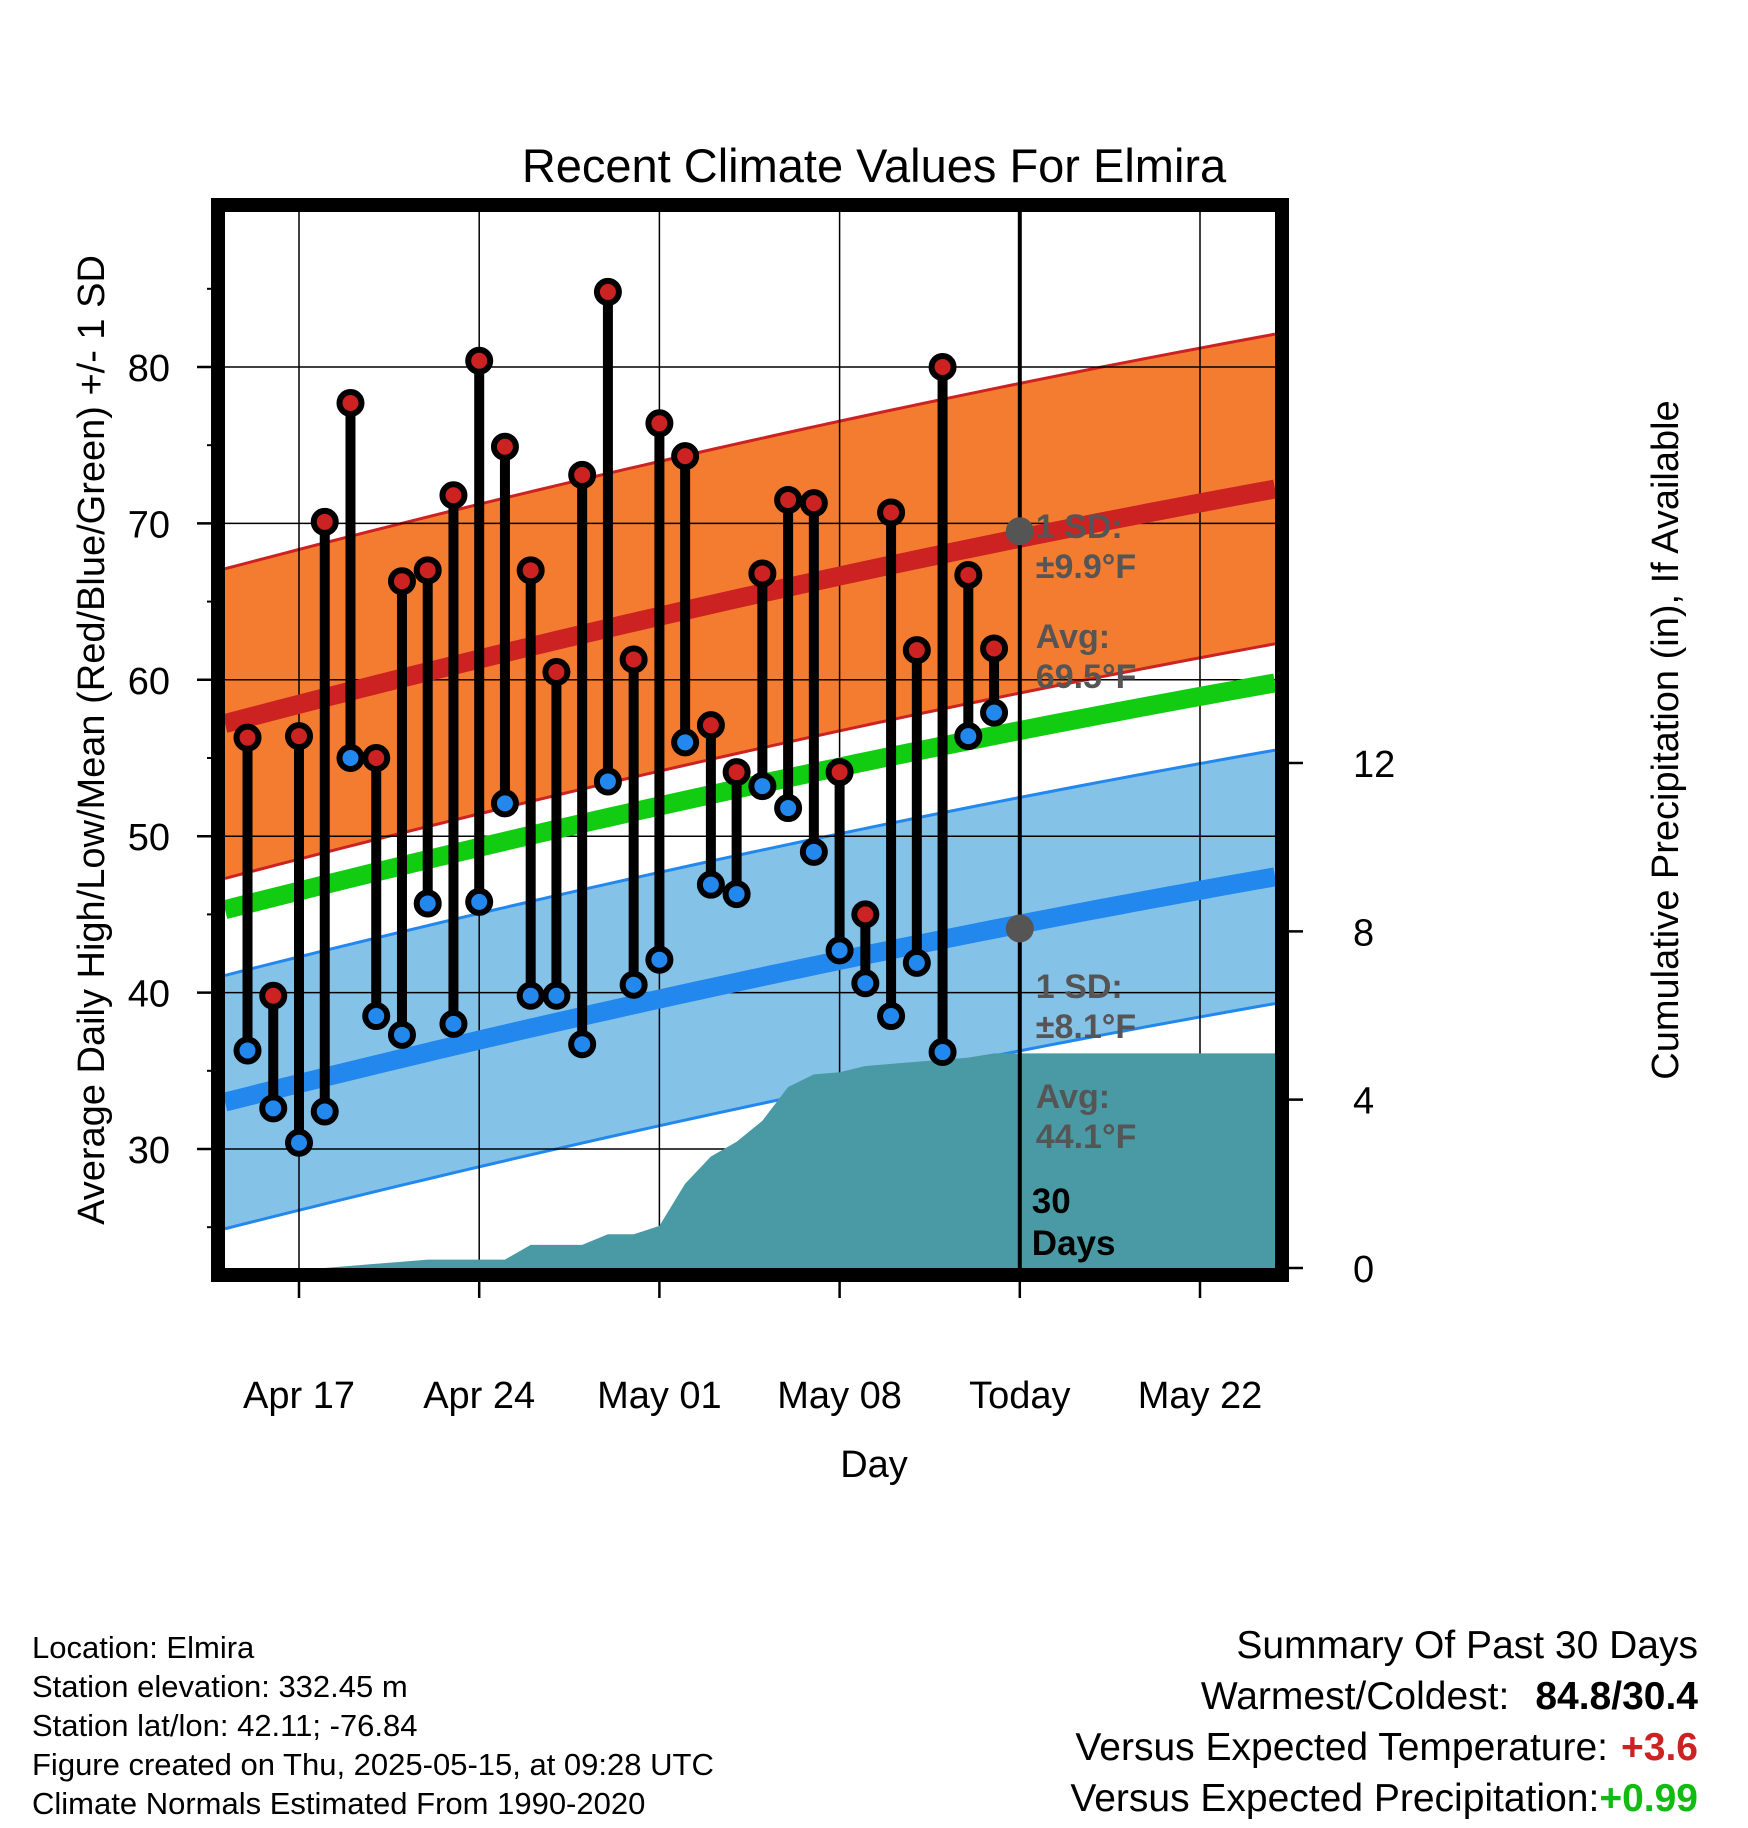 The height and width of the screenshot is (1828, 1748). I want to click on low-avg-value: 44.1°F, so click(1086, 1137).